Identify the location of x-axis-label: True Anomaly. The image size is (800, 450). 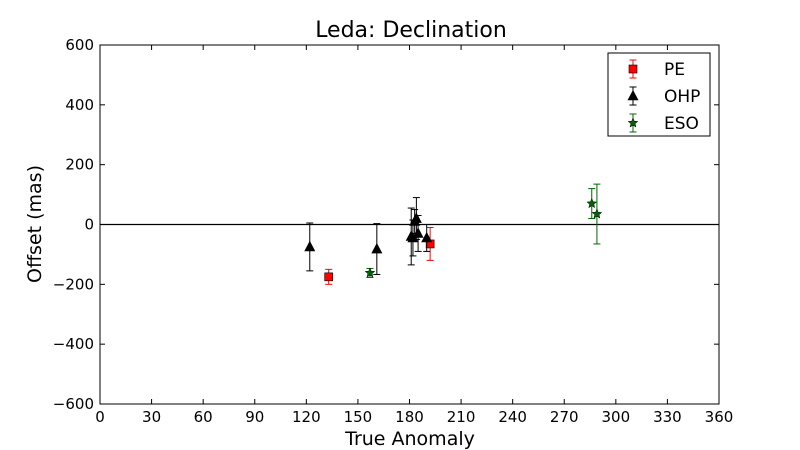
(409, 439).